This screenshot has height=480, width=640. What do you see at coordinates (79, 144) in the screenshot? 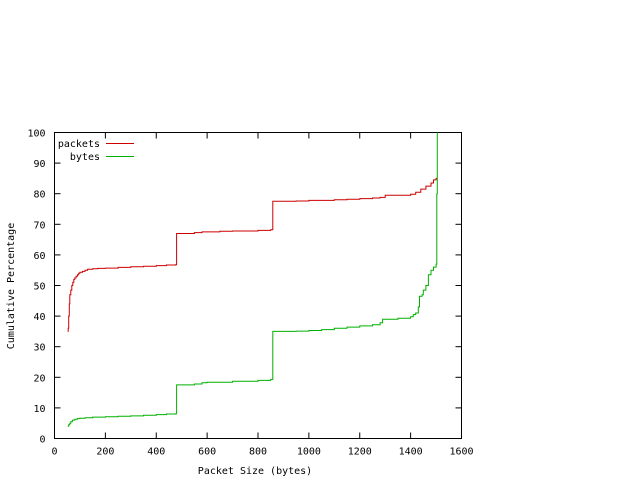
I see `legend-label-packets: packets` at bounding box center [79, 144].